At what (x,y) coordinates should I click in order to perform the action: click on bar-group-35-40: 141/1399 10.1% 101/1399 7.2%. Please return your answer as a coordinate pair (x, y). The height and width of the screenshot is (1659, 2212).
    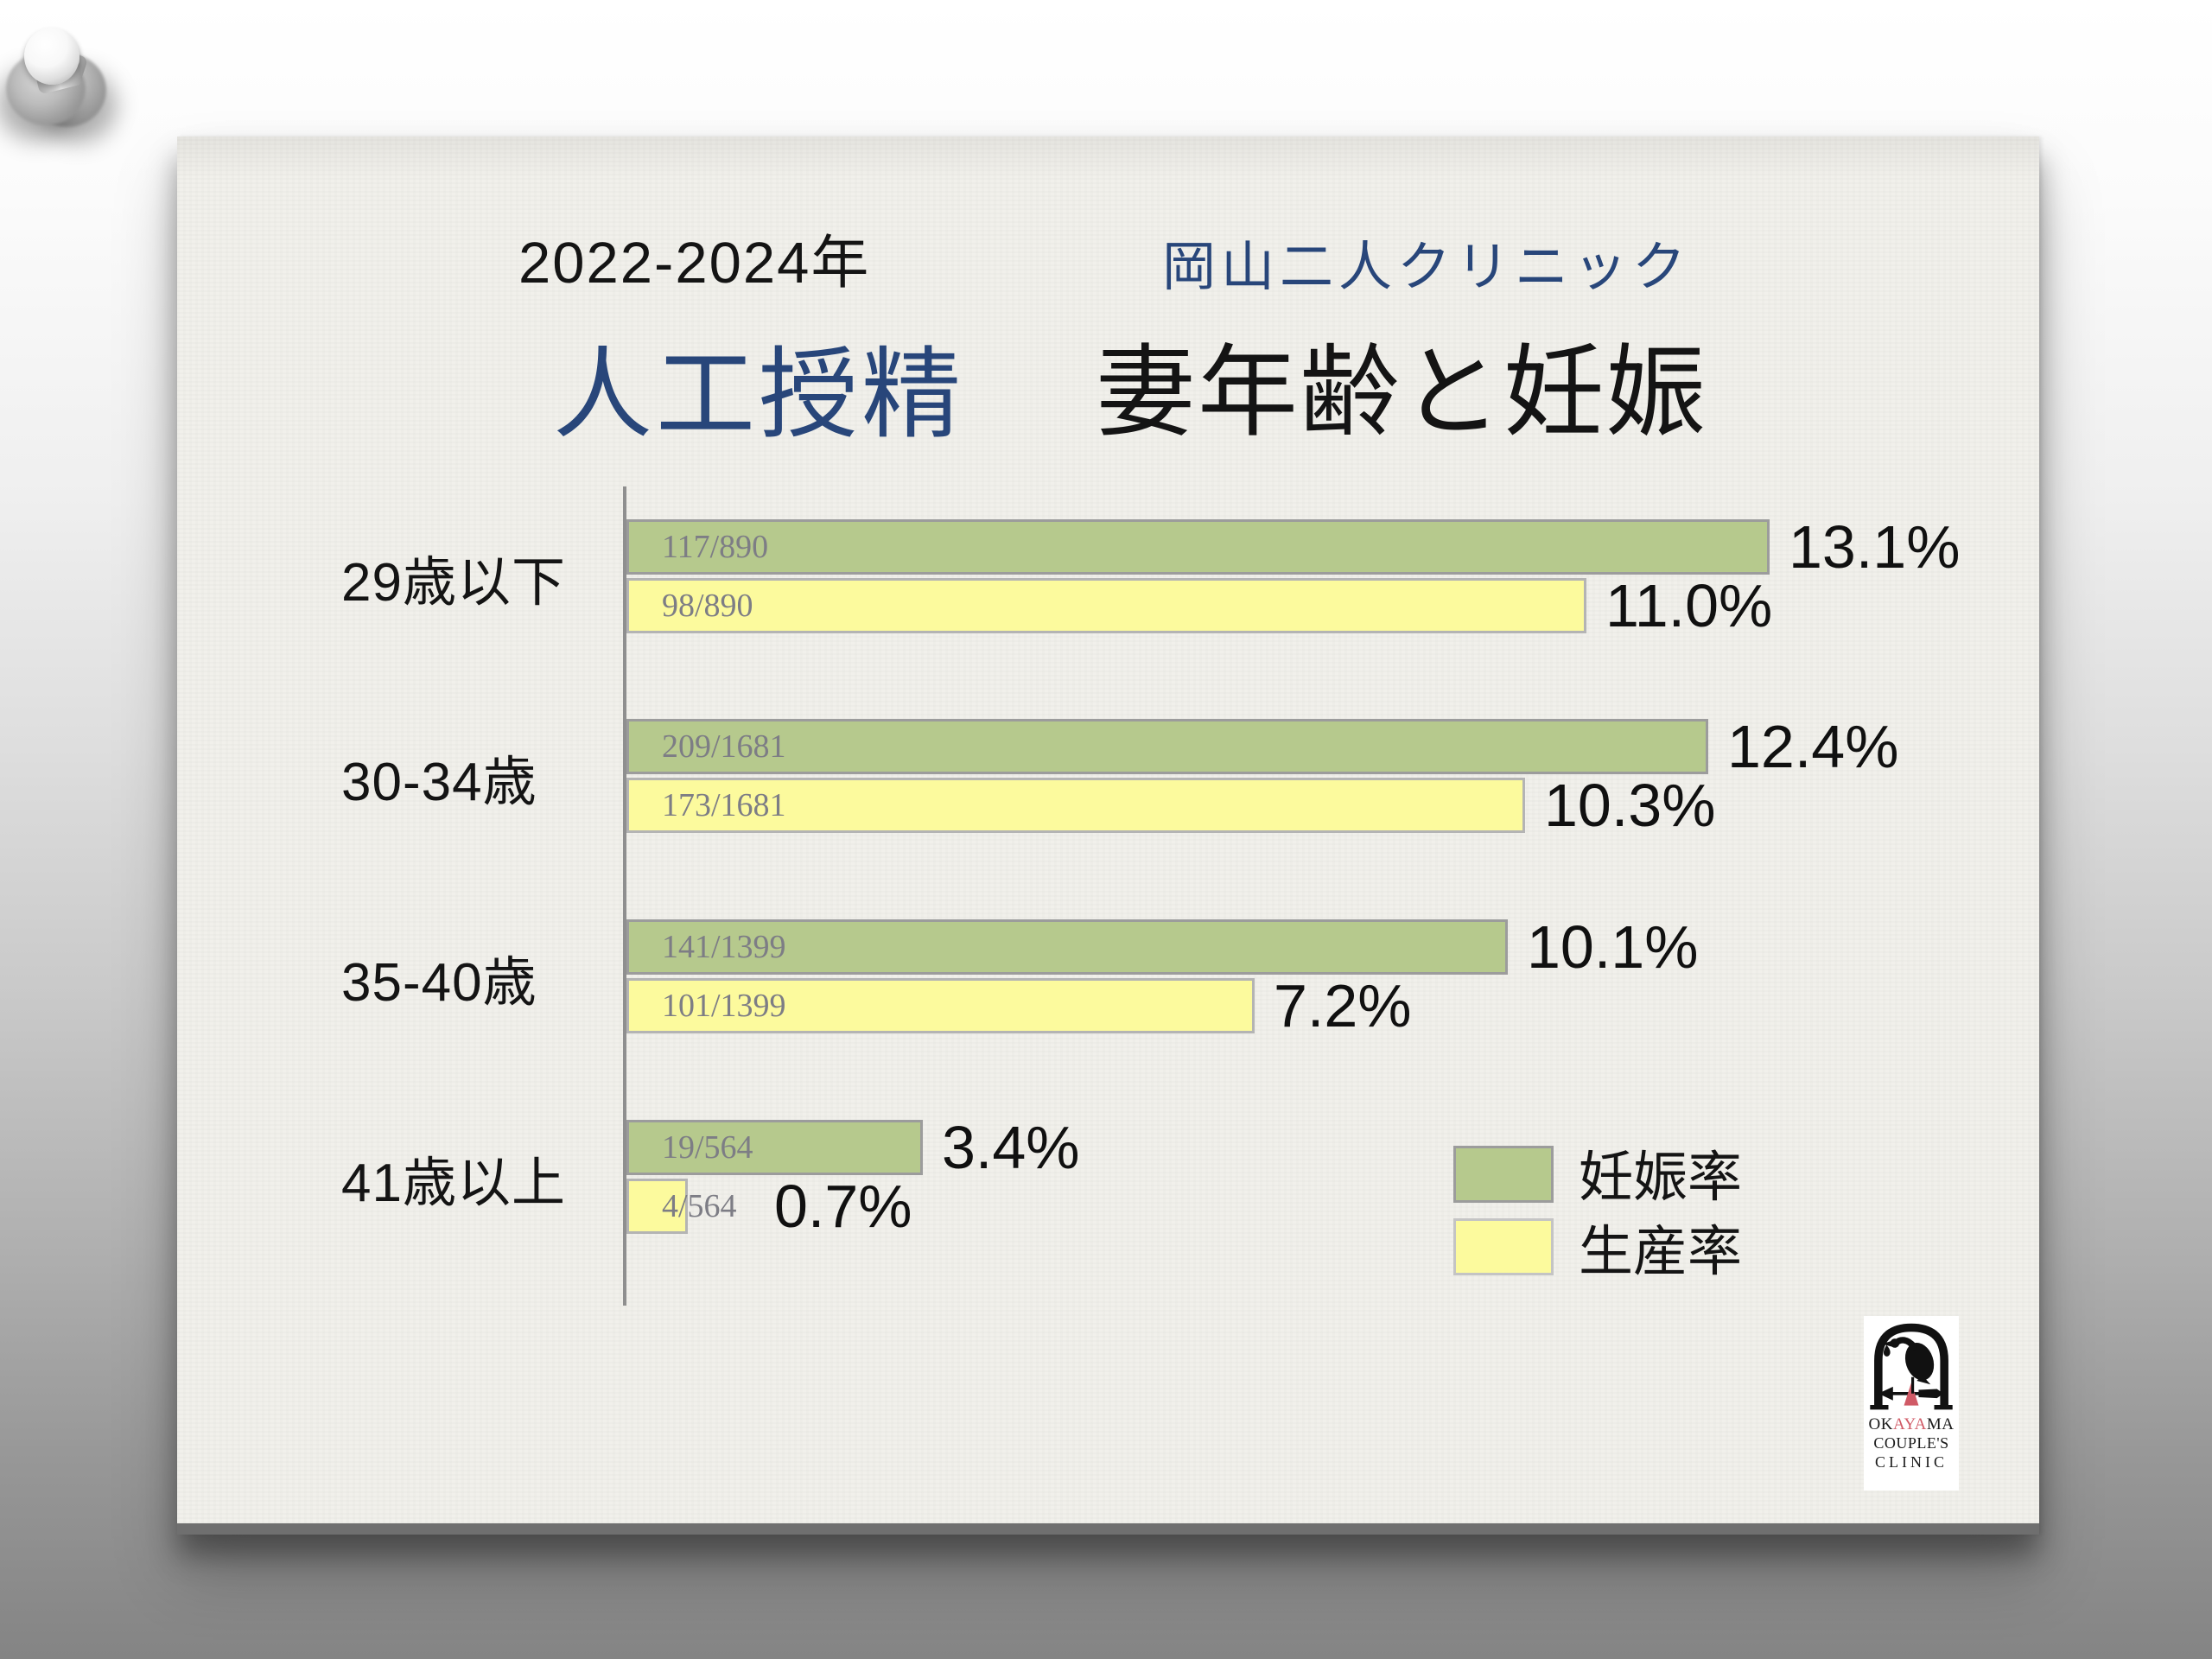
    Looking at the image, I should click on (1332, 976).